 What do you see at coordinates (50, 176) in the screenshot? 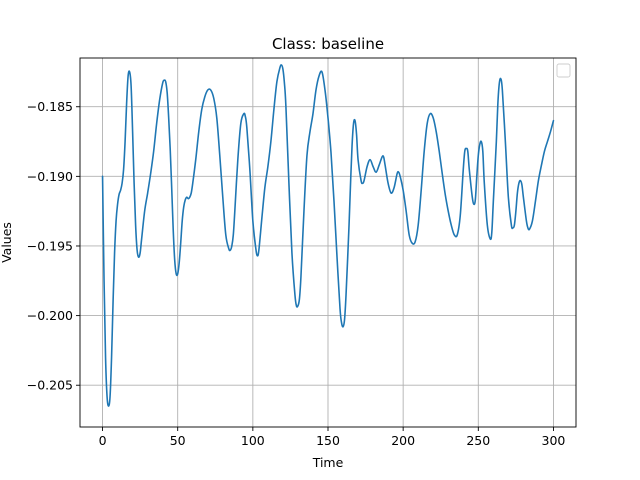
I see `y-tick-label: −0.190` at bounding box center [50, 176].